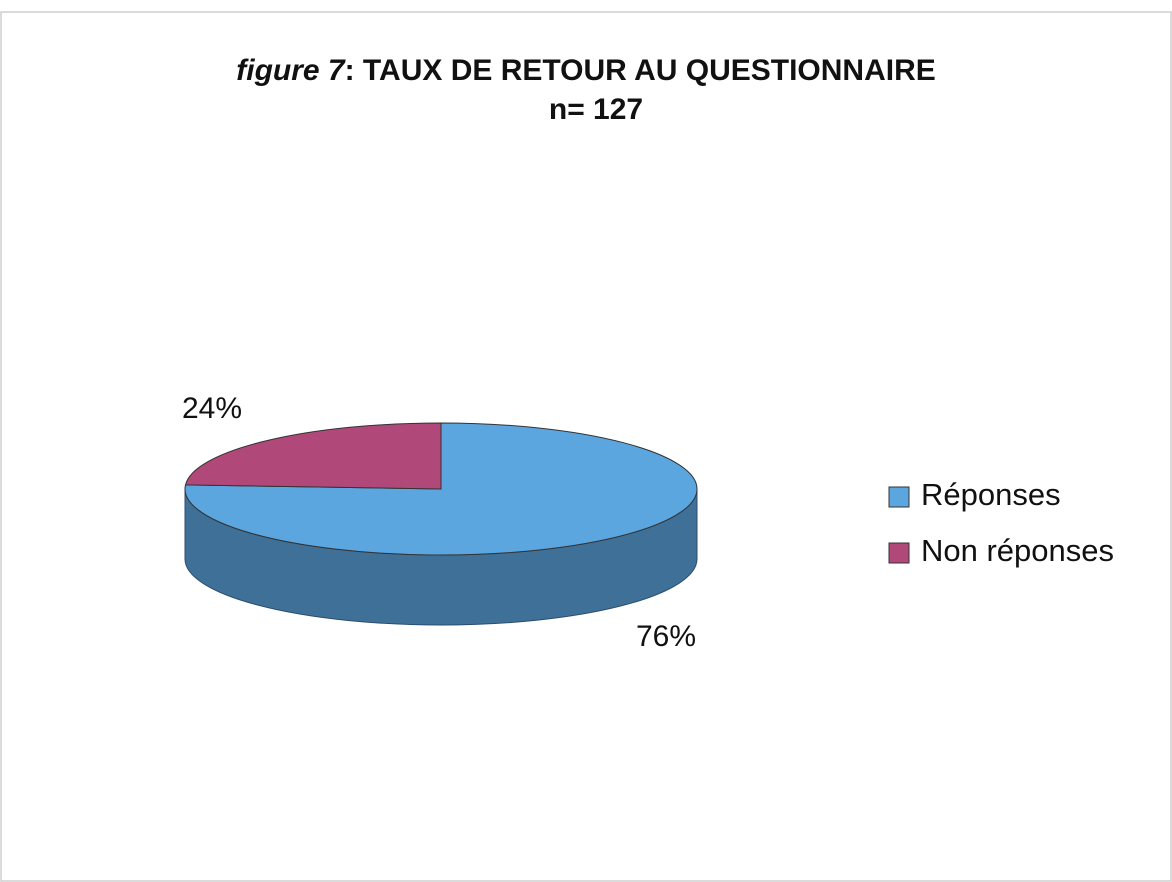 Image resolution: width=1172 pixels, height=882 pixels. Describe the element at coordinates (991, 494) in the screenshot. I see `legend-label: Réponses` at that location.